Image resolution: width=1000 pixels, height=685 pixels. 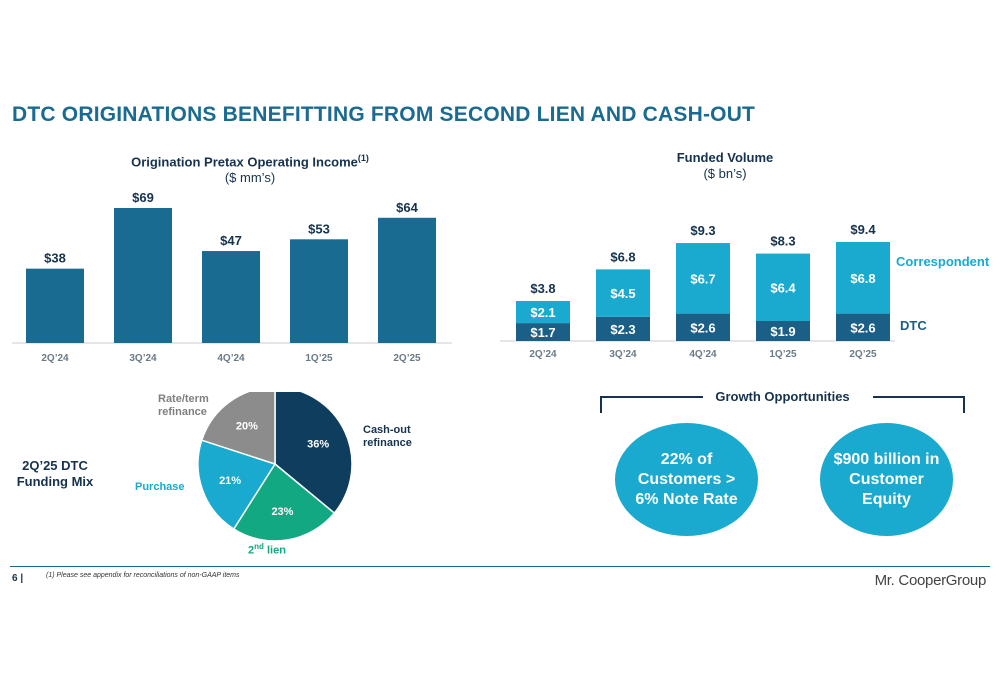 I want to click on legend-correspondent: Correspondent, so click(x=943, y=261).